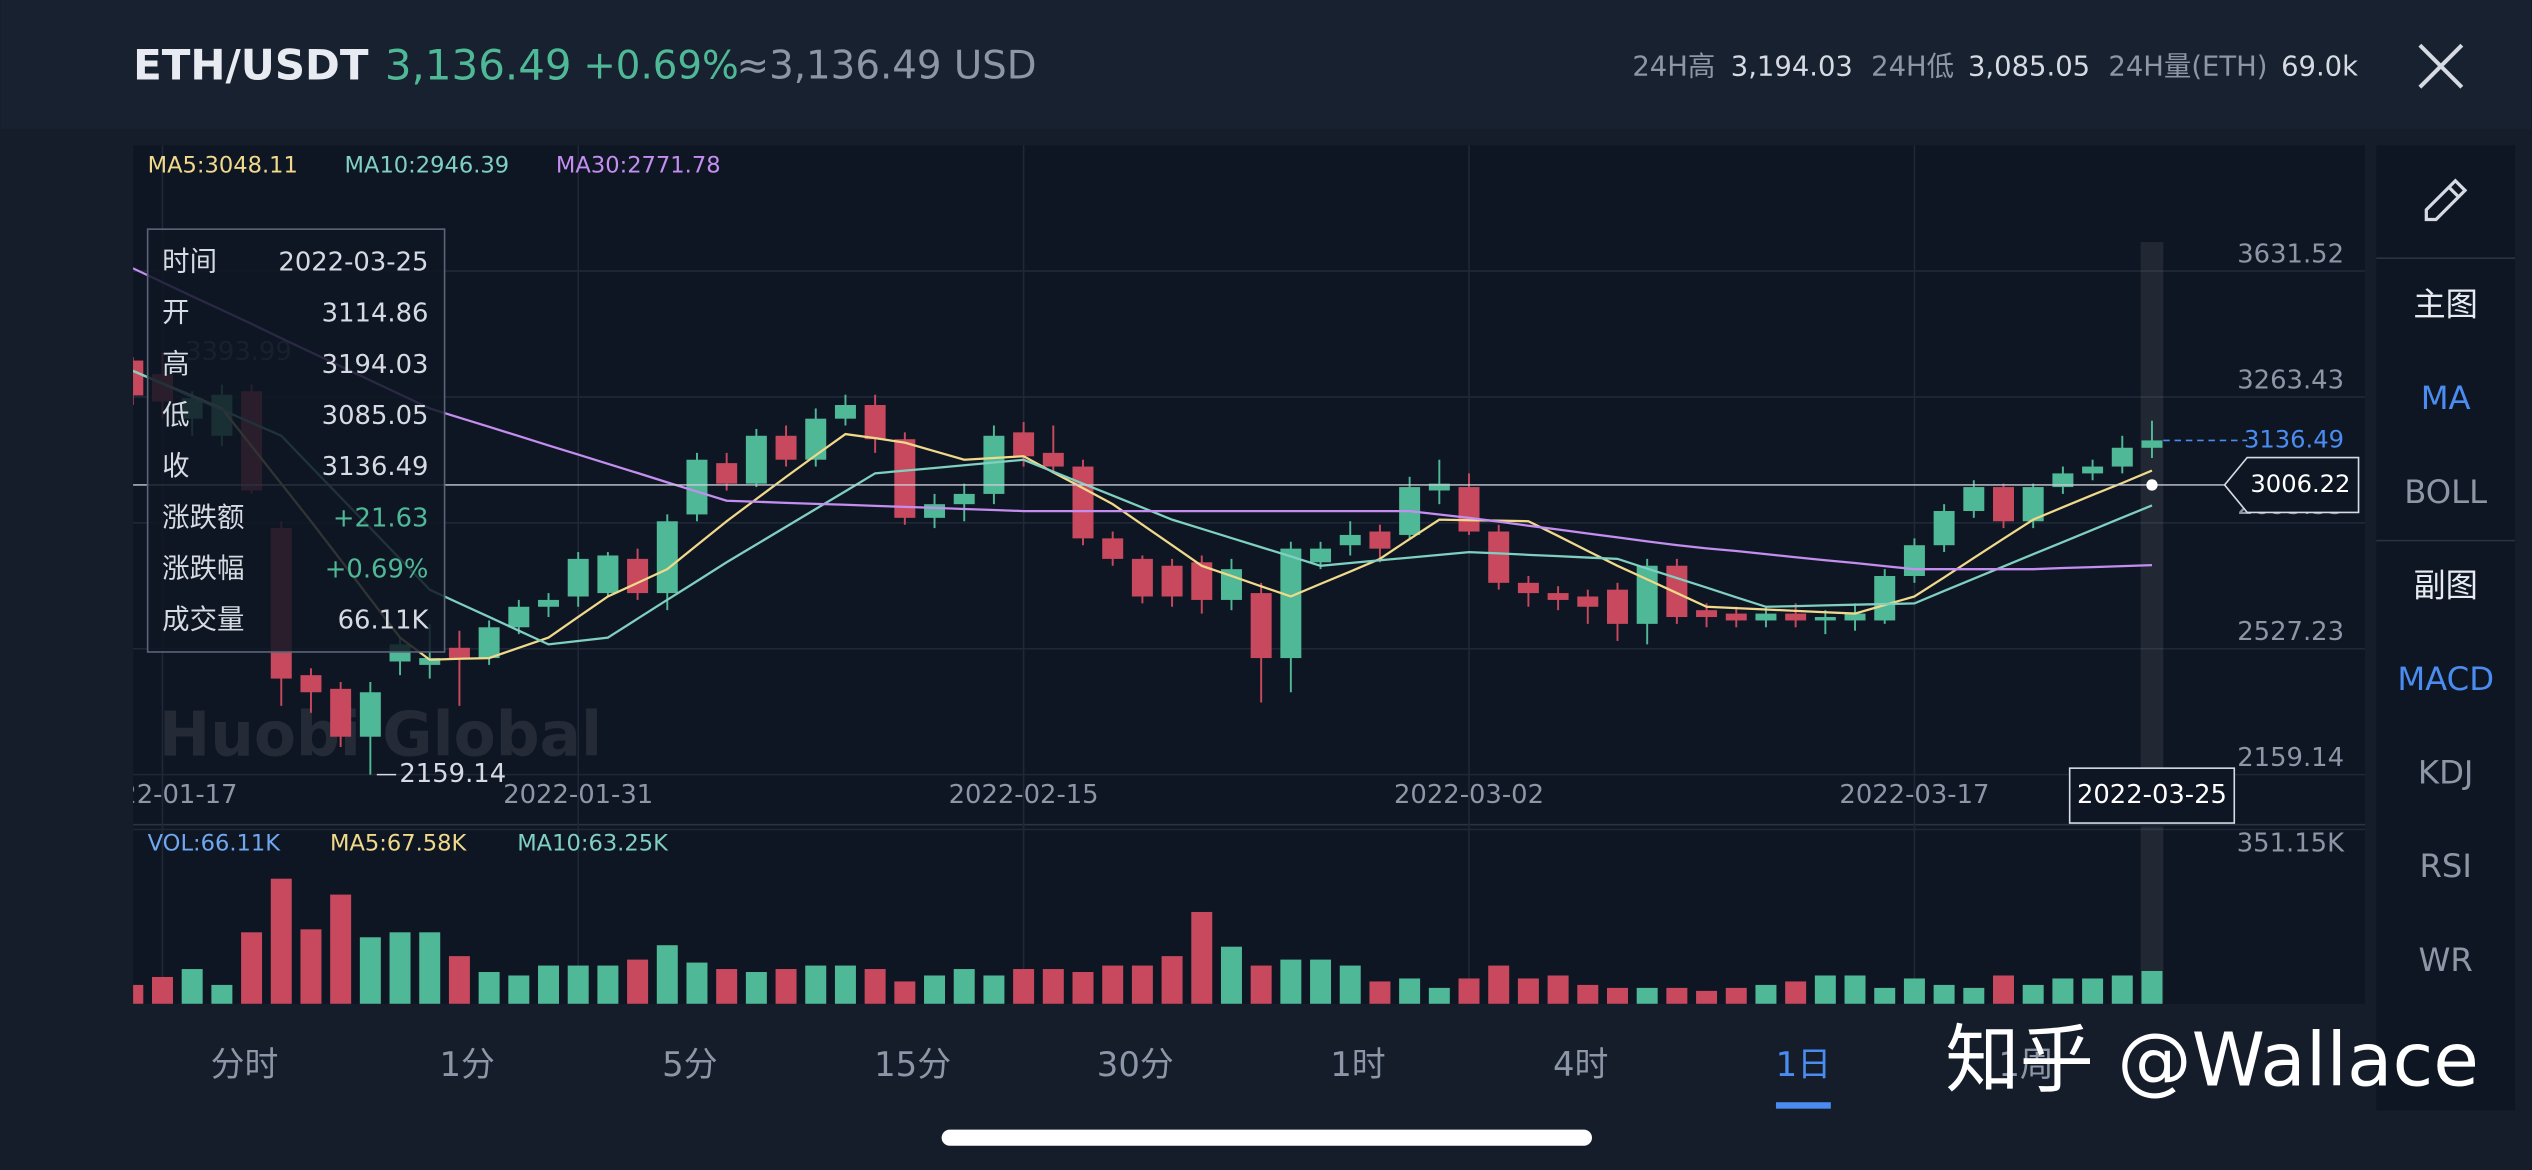  What do you see at coordinates (215, 844) in the screenshot?
I see `volume-legend: VOL:66.11K` at bounding box center [215, 844].